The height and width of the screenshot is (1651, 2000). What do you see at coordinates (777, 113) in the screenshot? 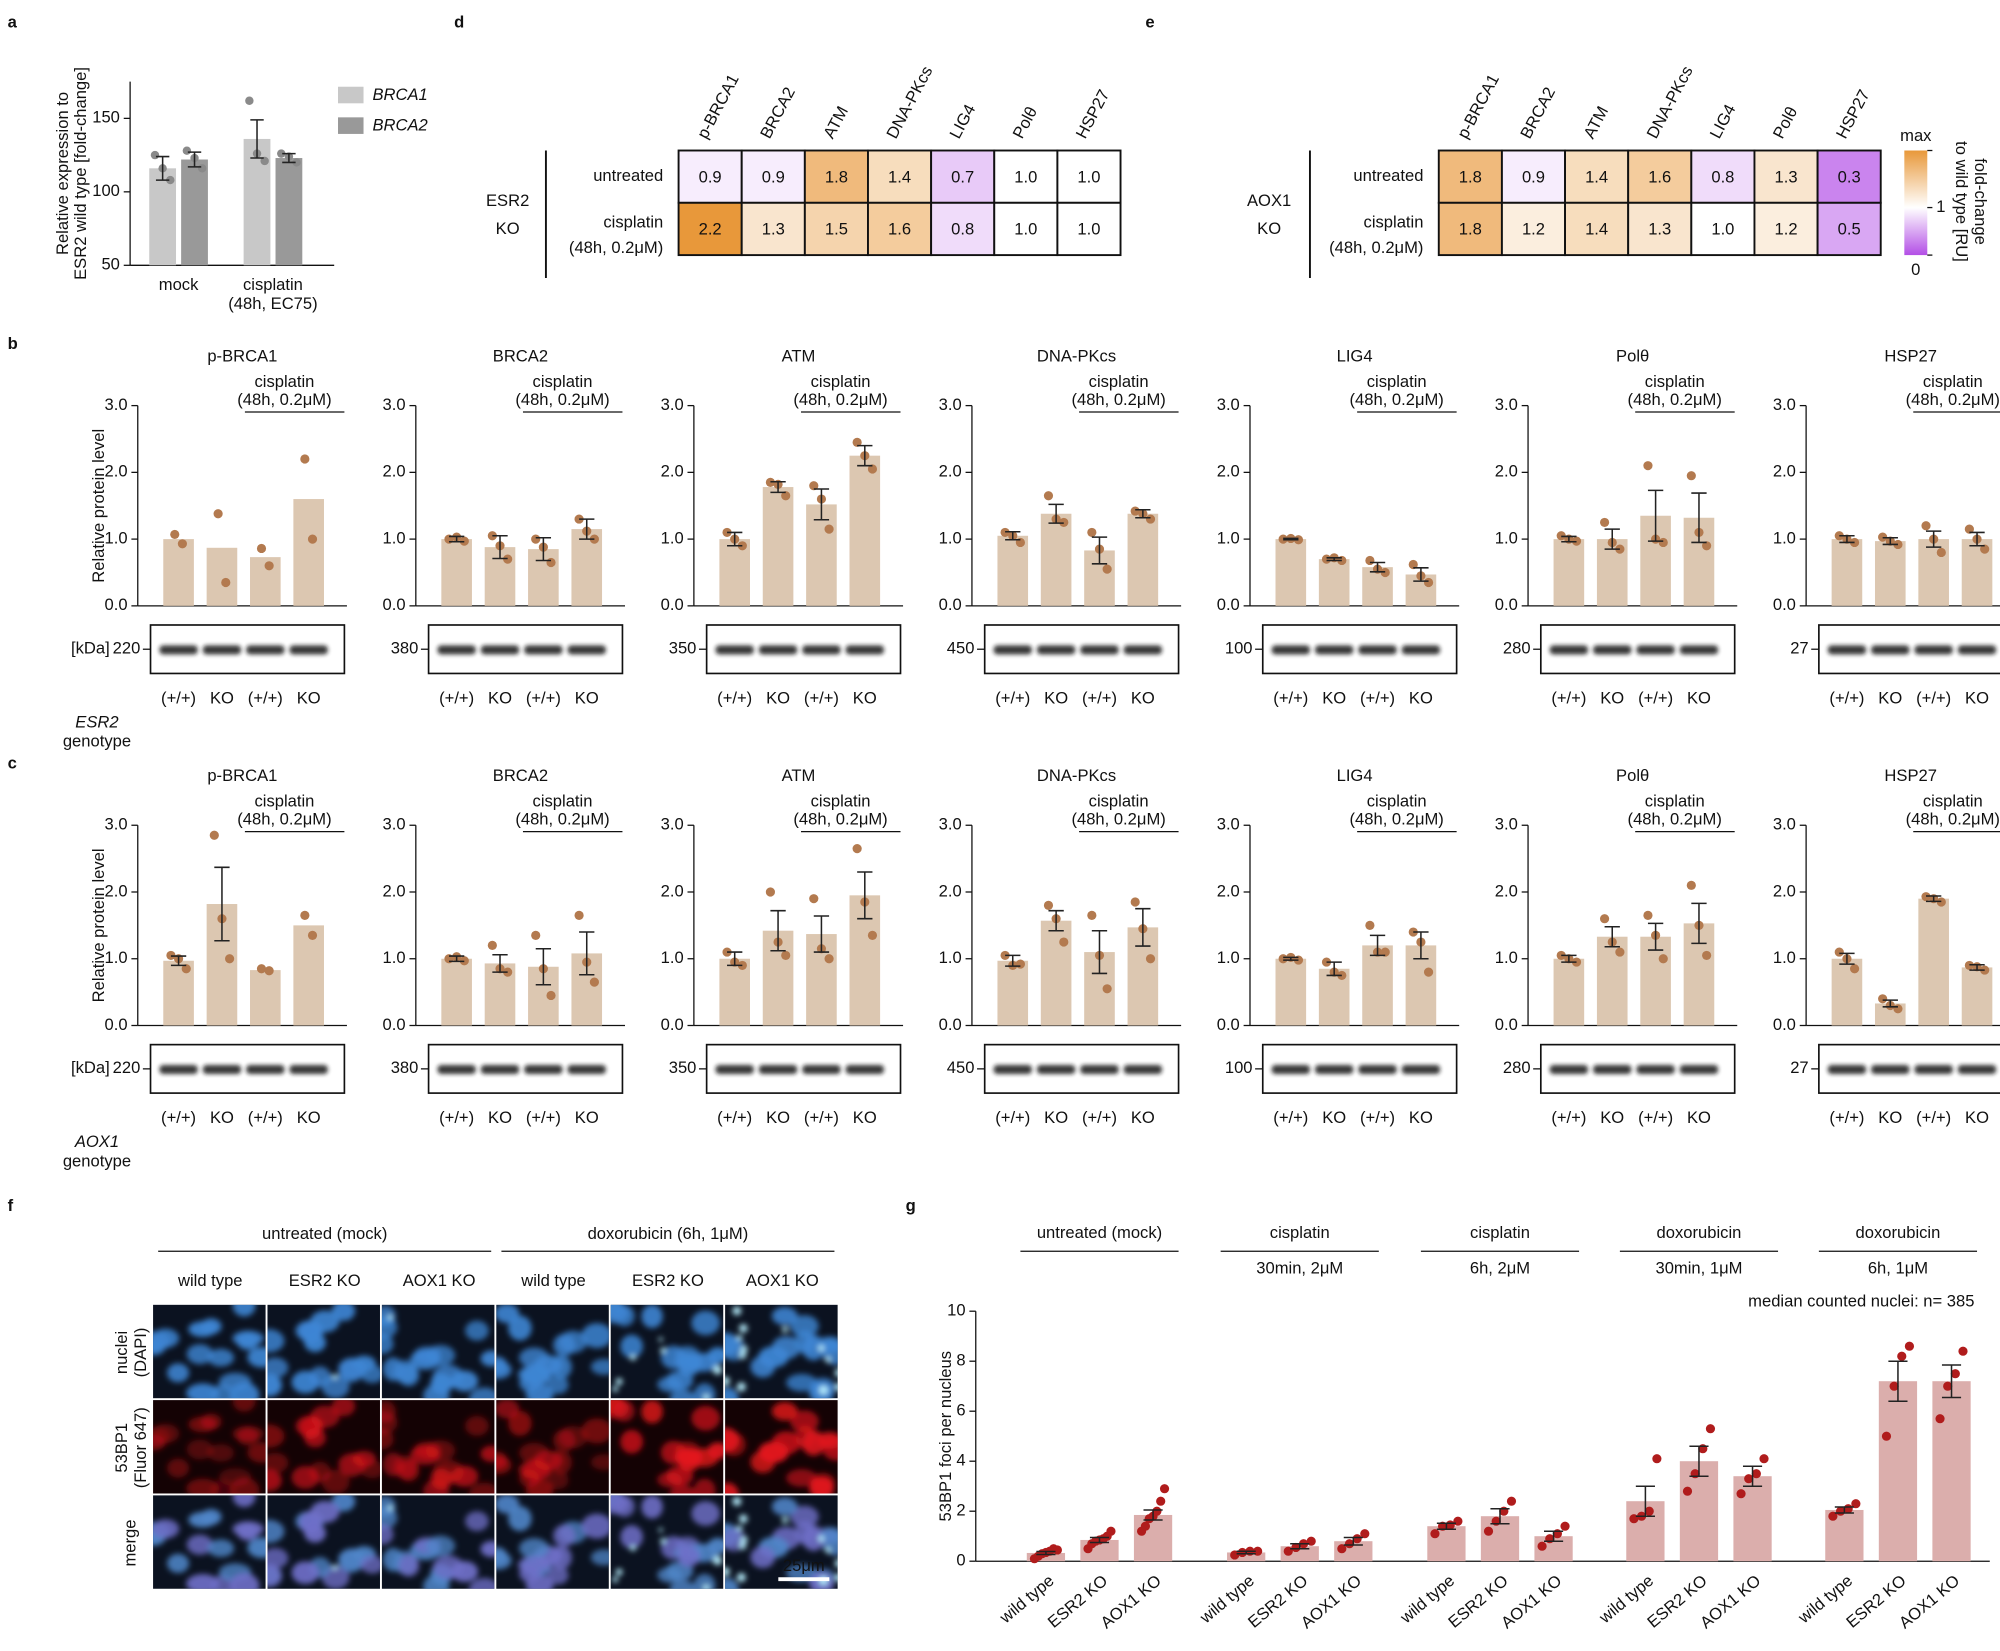
I see `column-label: BRCA2` at bounding box center [777, 113].